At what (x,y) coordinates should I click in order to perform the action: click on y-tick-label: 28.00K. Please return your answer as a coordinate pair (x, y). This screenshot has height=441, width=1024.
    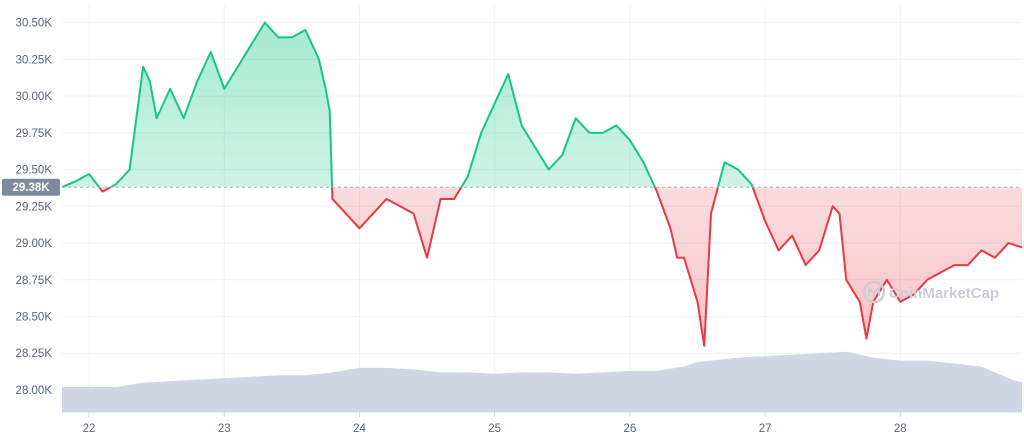
    Looking at the image, I should click on (34, 391).